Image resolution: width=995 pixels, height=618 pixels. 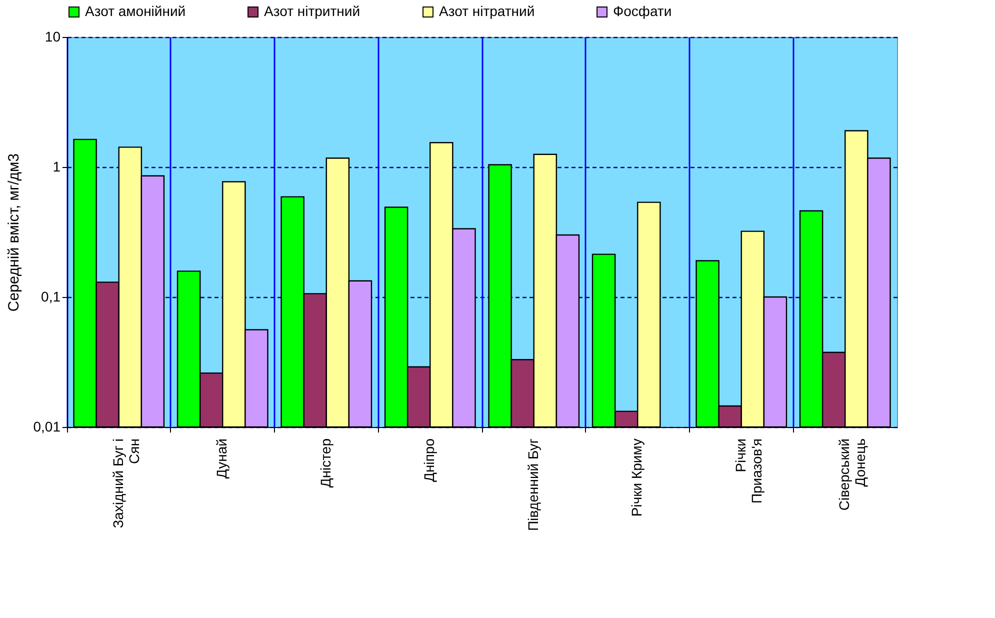 What do you see at coordinates (487, 11) in the screenshot?
I see `legend-label: Азот нітратний` at bounding box center [487, 11].